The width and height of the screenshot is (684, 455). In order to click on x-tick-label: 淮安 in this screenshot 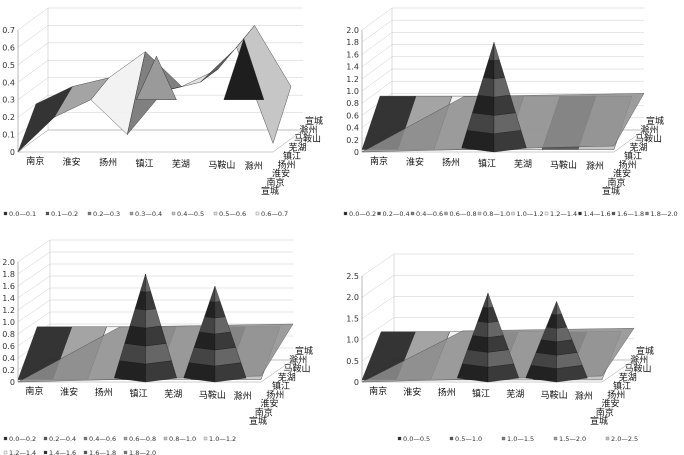, I will do `click(72, 162)`.